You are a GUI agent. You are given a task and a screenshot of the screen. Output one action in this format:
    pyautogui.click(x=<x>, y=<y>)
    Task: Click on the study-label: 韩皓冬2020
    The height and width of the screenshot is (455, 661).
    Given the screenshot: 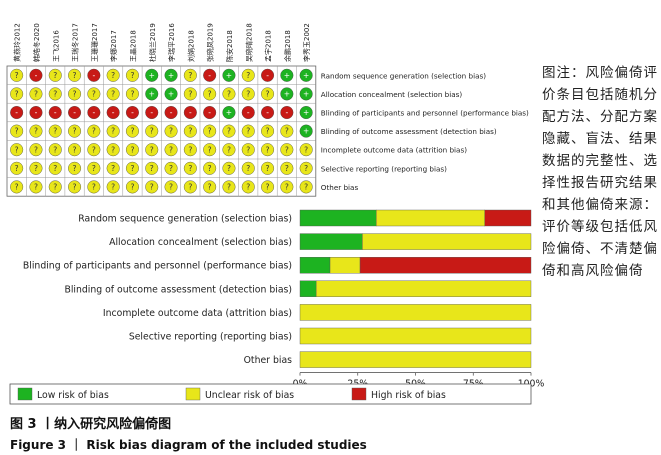 What is the action you would take?
    pyautogui.click(x=36, y=42)
    